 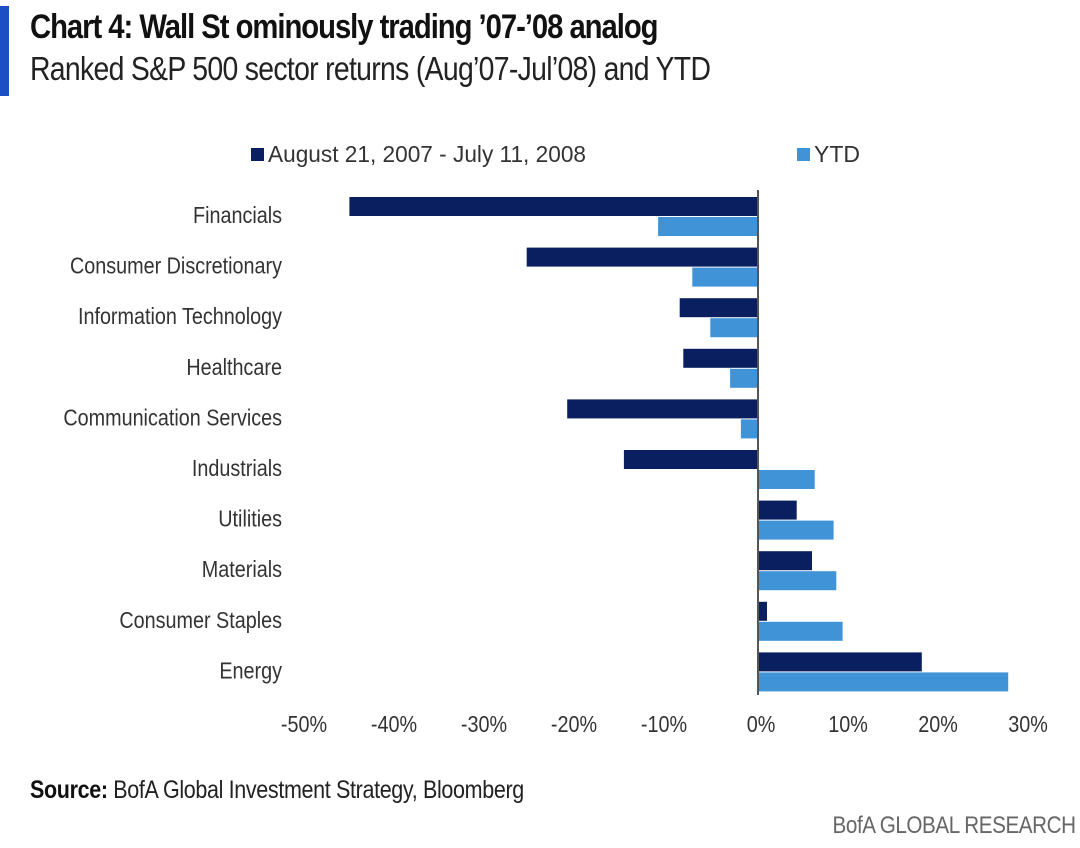 I want to click on category-label-communication-services: Communication Services, so click(x=172, y=418).